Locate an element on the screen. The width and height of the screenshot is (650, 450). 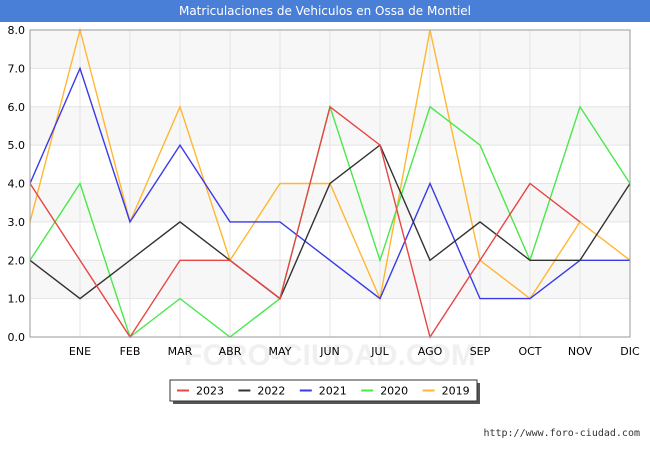
source-url: http://www.foro-ciudad.com is located at coordinates (561, 433).